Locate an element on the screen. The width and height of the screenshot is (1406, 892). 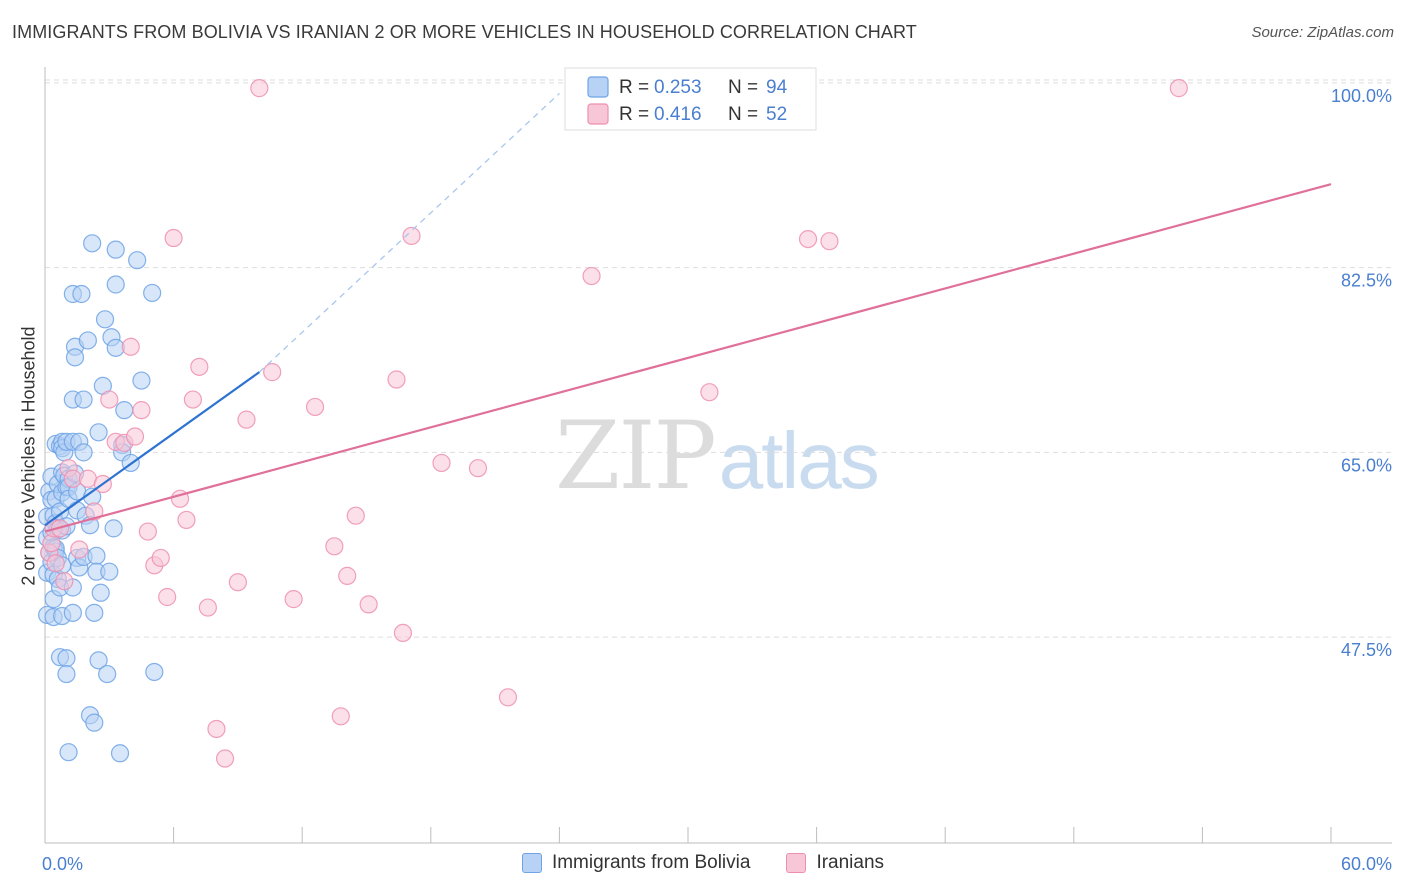
watermark: ZIPatlas is located at coordinates (717, 456).